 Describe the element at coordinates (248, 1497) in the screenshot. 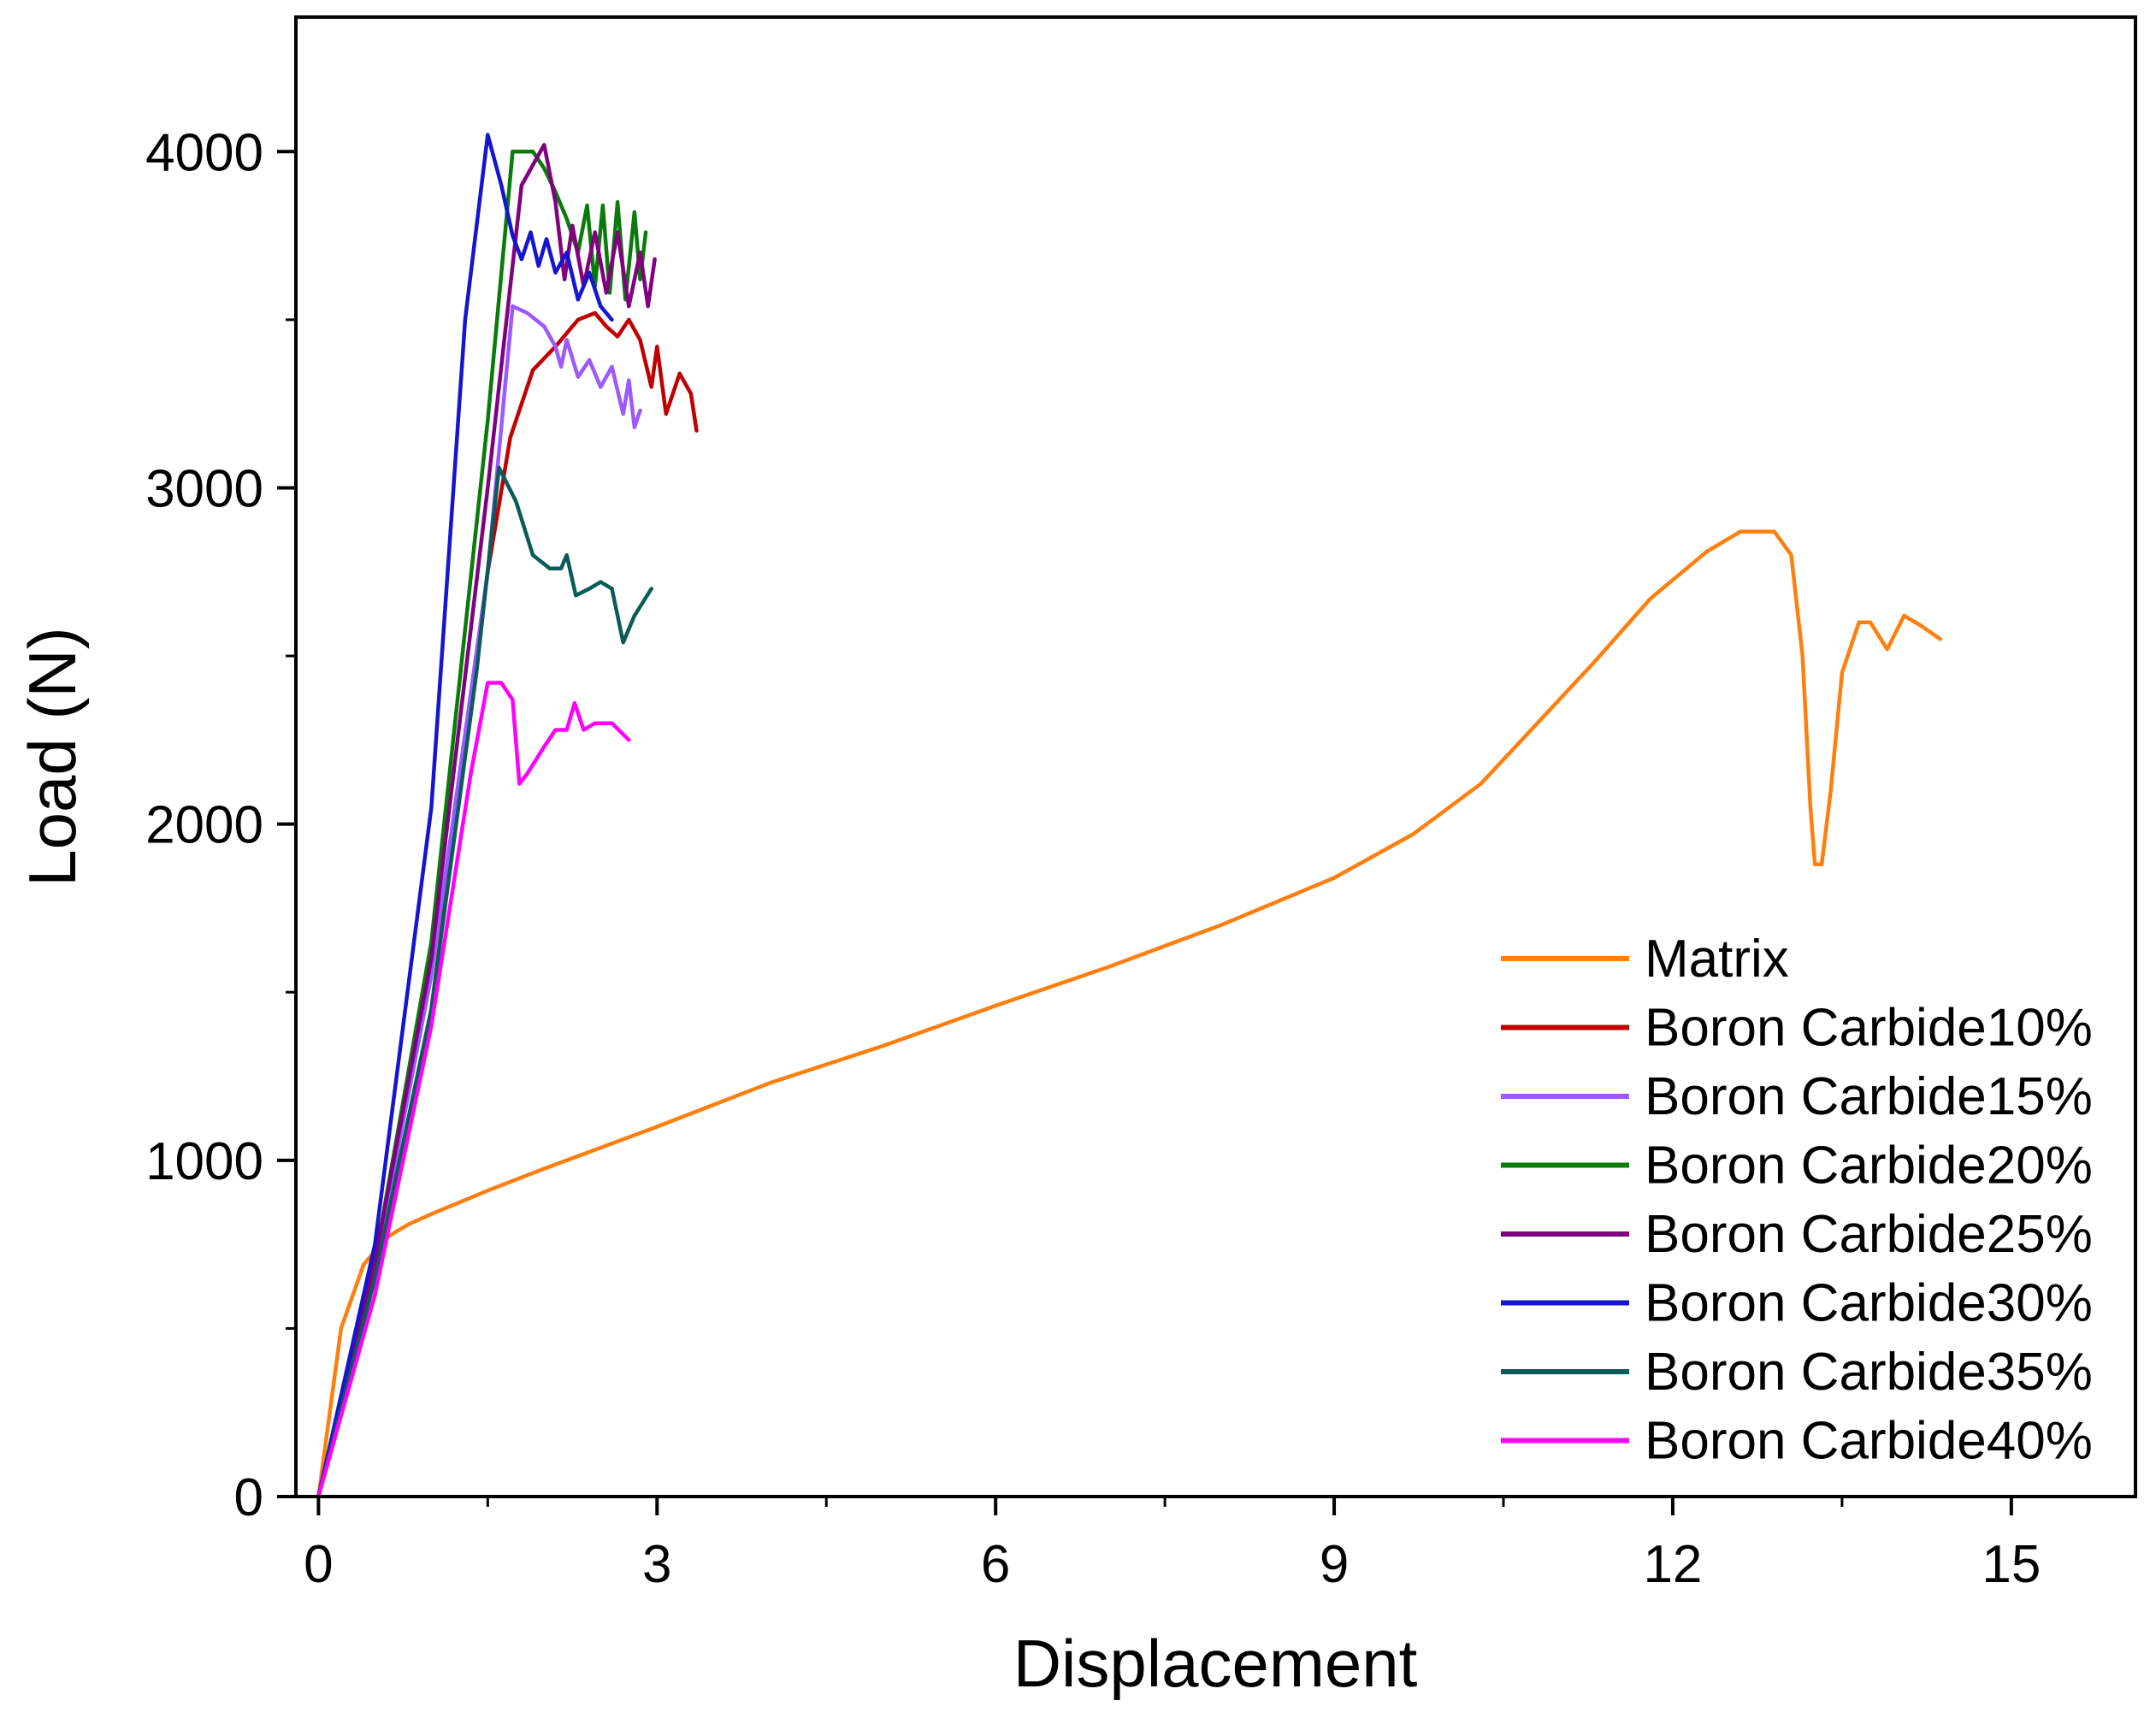

I see `y-tick-label: 0` at that location.